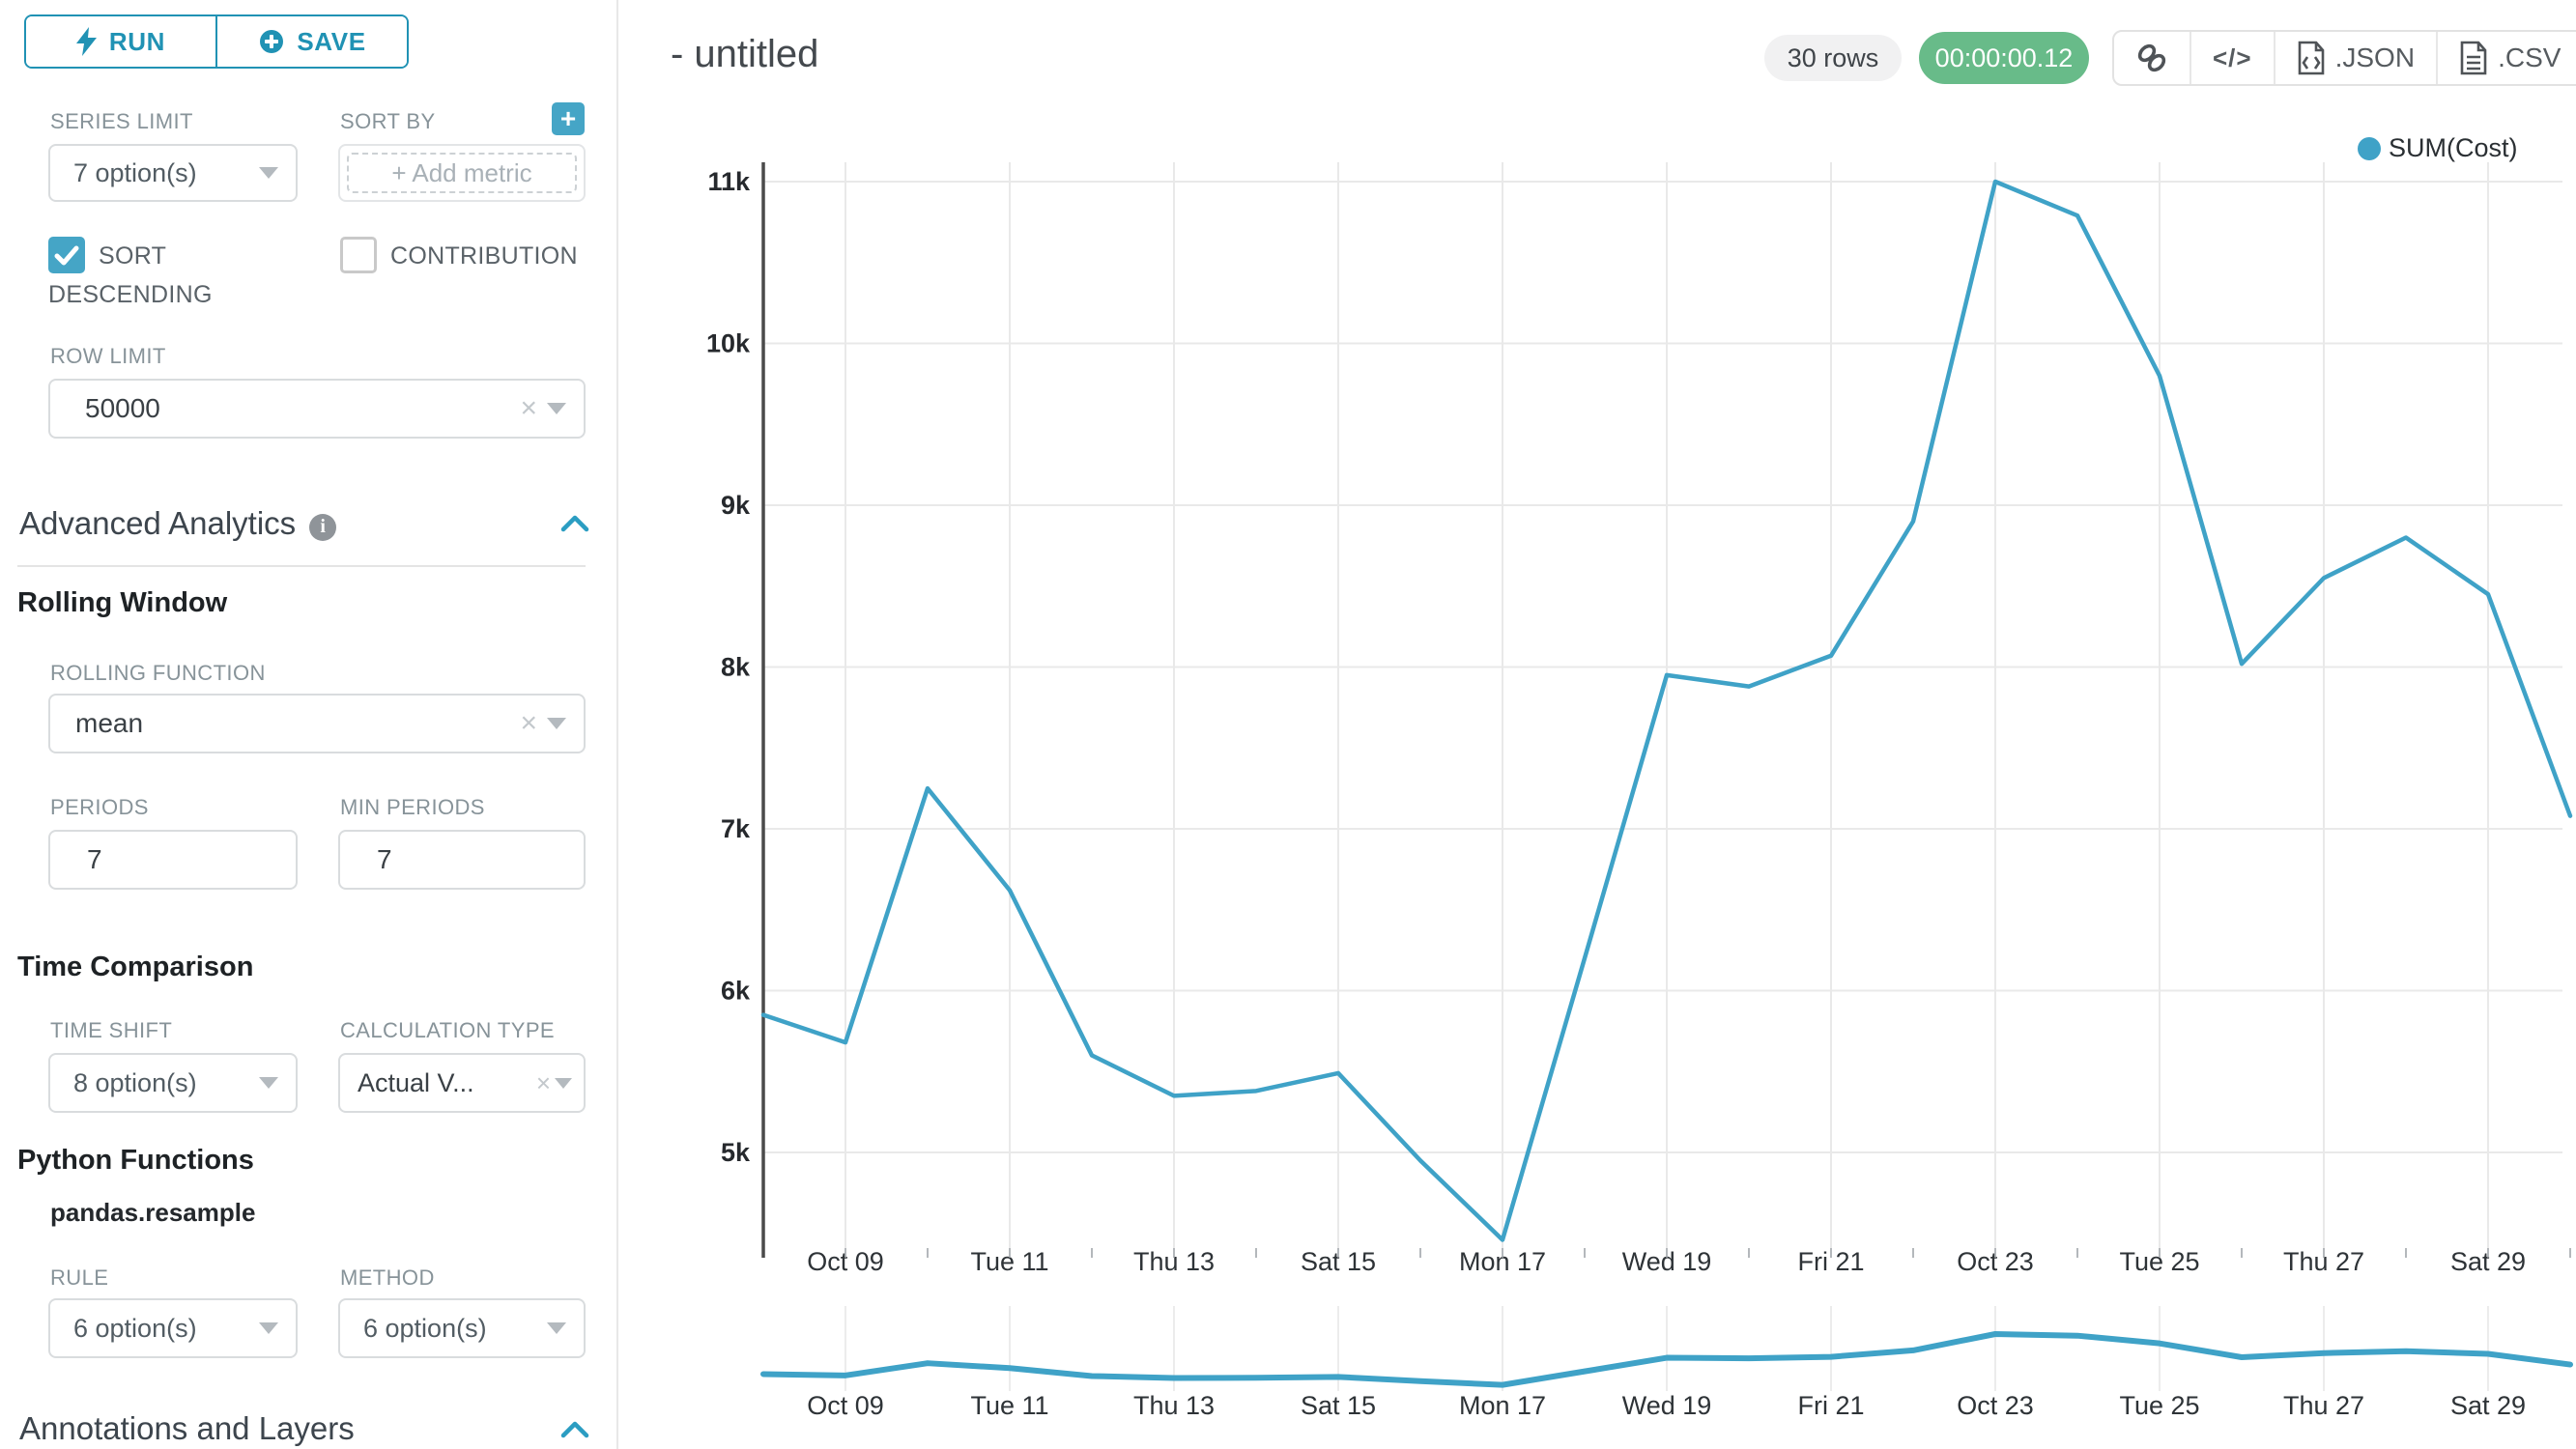 The image size is (2576, 1449). I want to click on chart-actions-toolbar: </> .JSON .CSV, so click(2344, 58).